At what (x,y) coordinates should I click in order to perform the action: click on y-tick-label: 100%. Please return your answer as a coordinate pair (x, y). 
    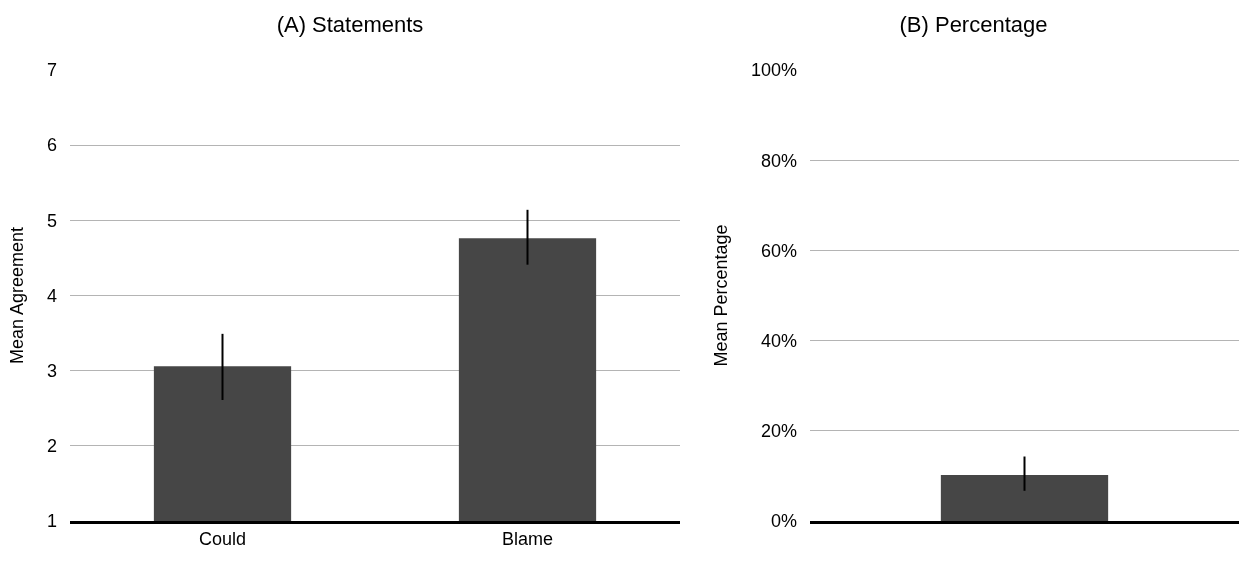
    Looking at the image, I should click on (773, 70).